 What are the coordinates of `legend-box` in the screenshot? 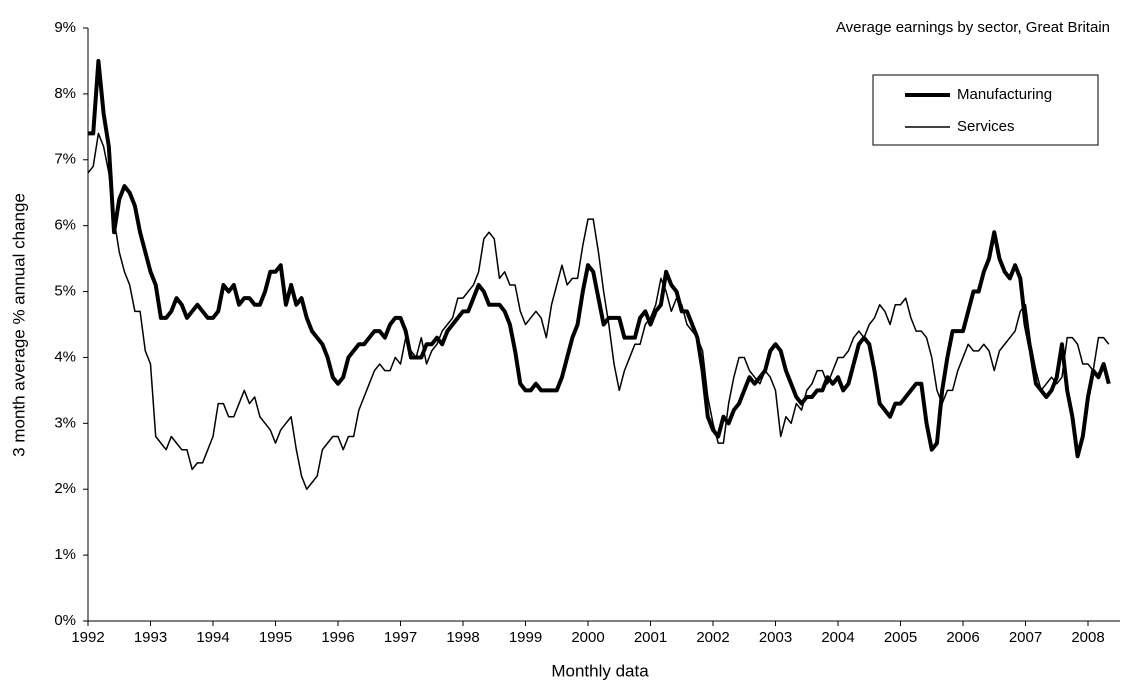 It's located at (985, 110).